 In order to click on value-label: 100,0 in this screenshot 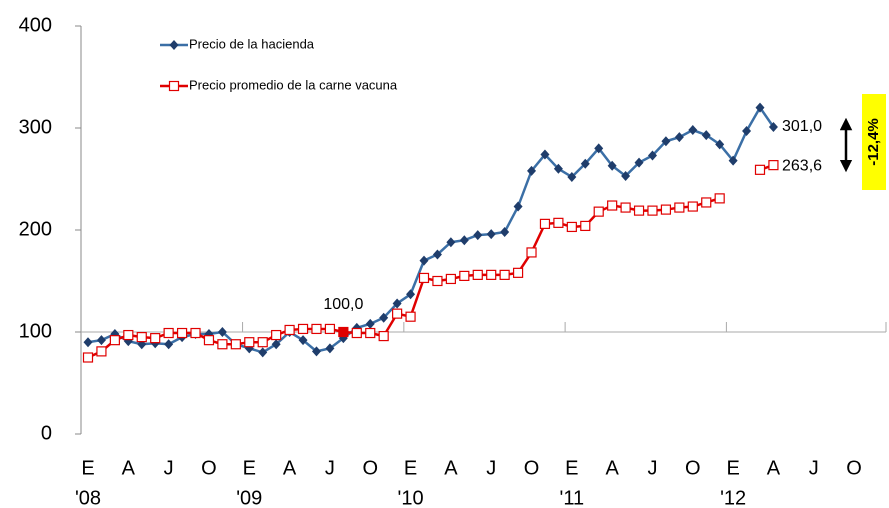, I will do `click(343, 304)`.